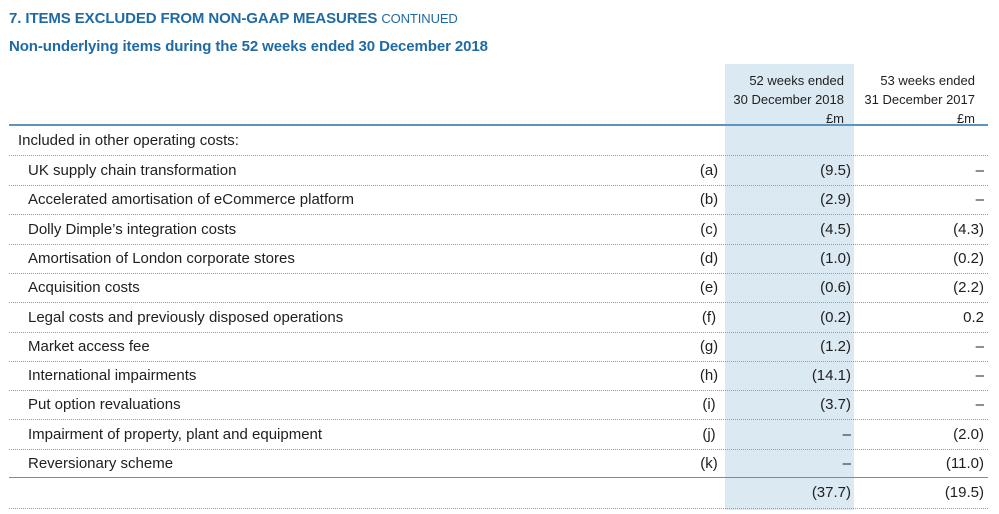 The image size is (999, 514). What do you see at coordinates (709, 199) in the screenshot?
I see `note-ref: (b)` at bounding box center [709, 199].